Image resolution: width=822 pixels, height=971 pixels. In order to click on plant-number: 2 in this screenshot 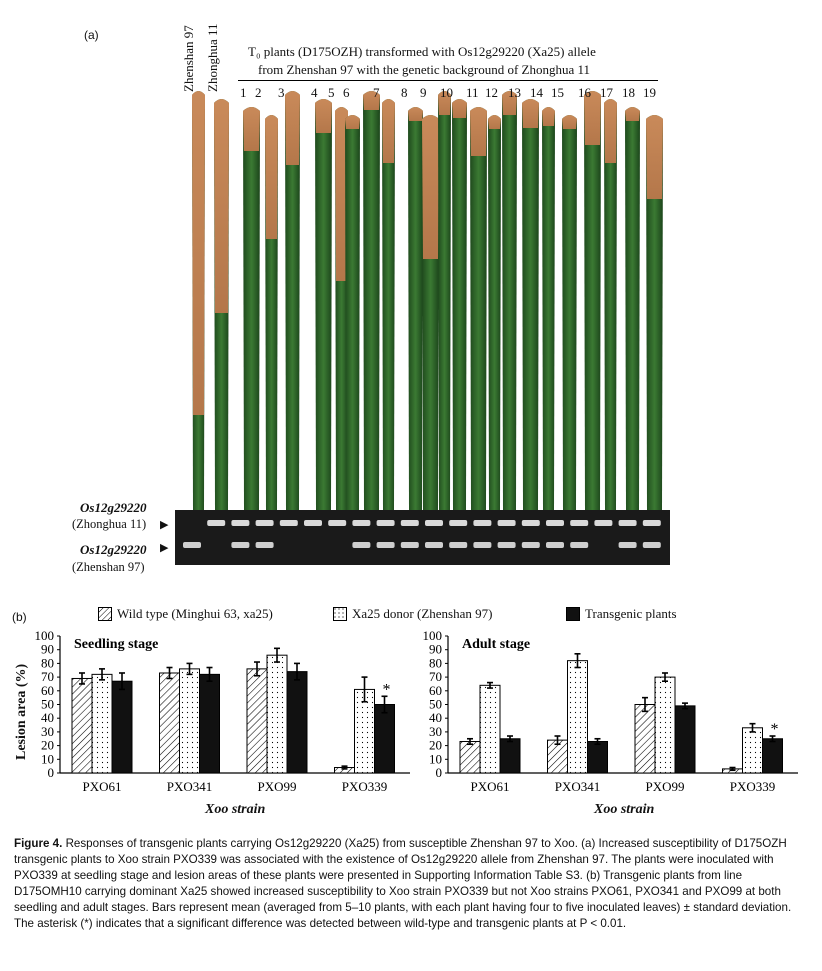, I will do `click(258, 92)`.